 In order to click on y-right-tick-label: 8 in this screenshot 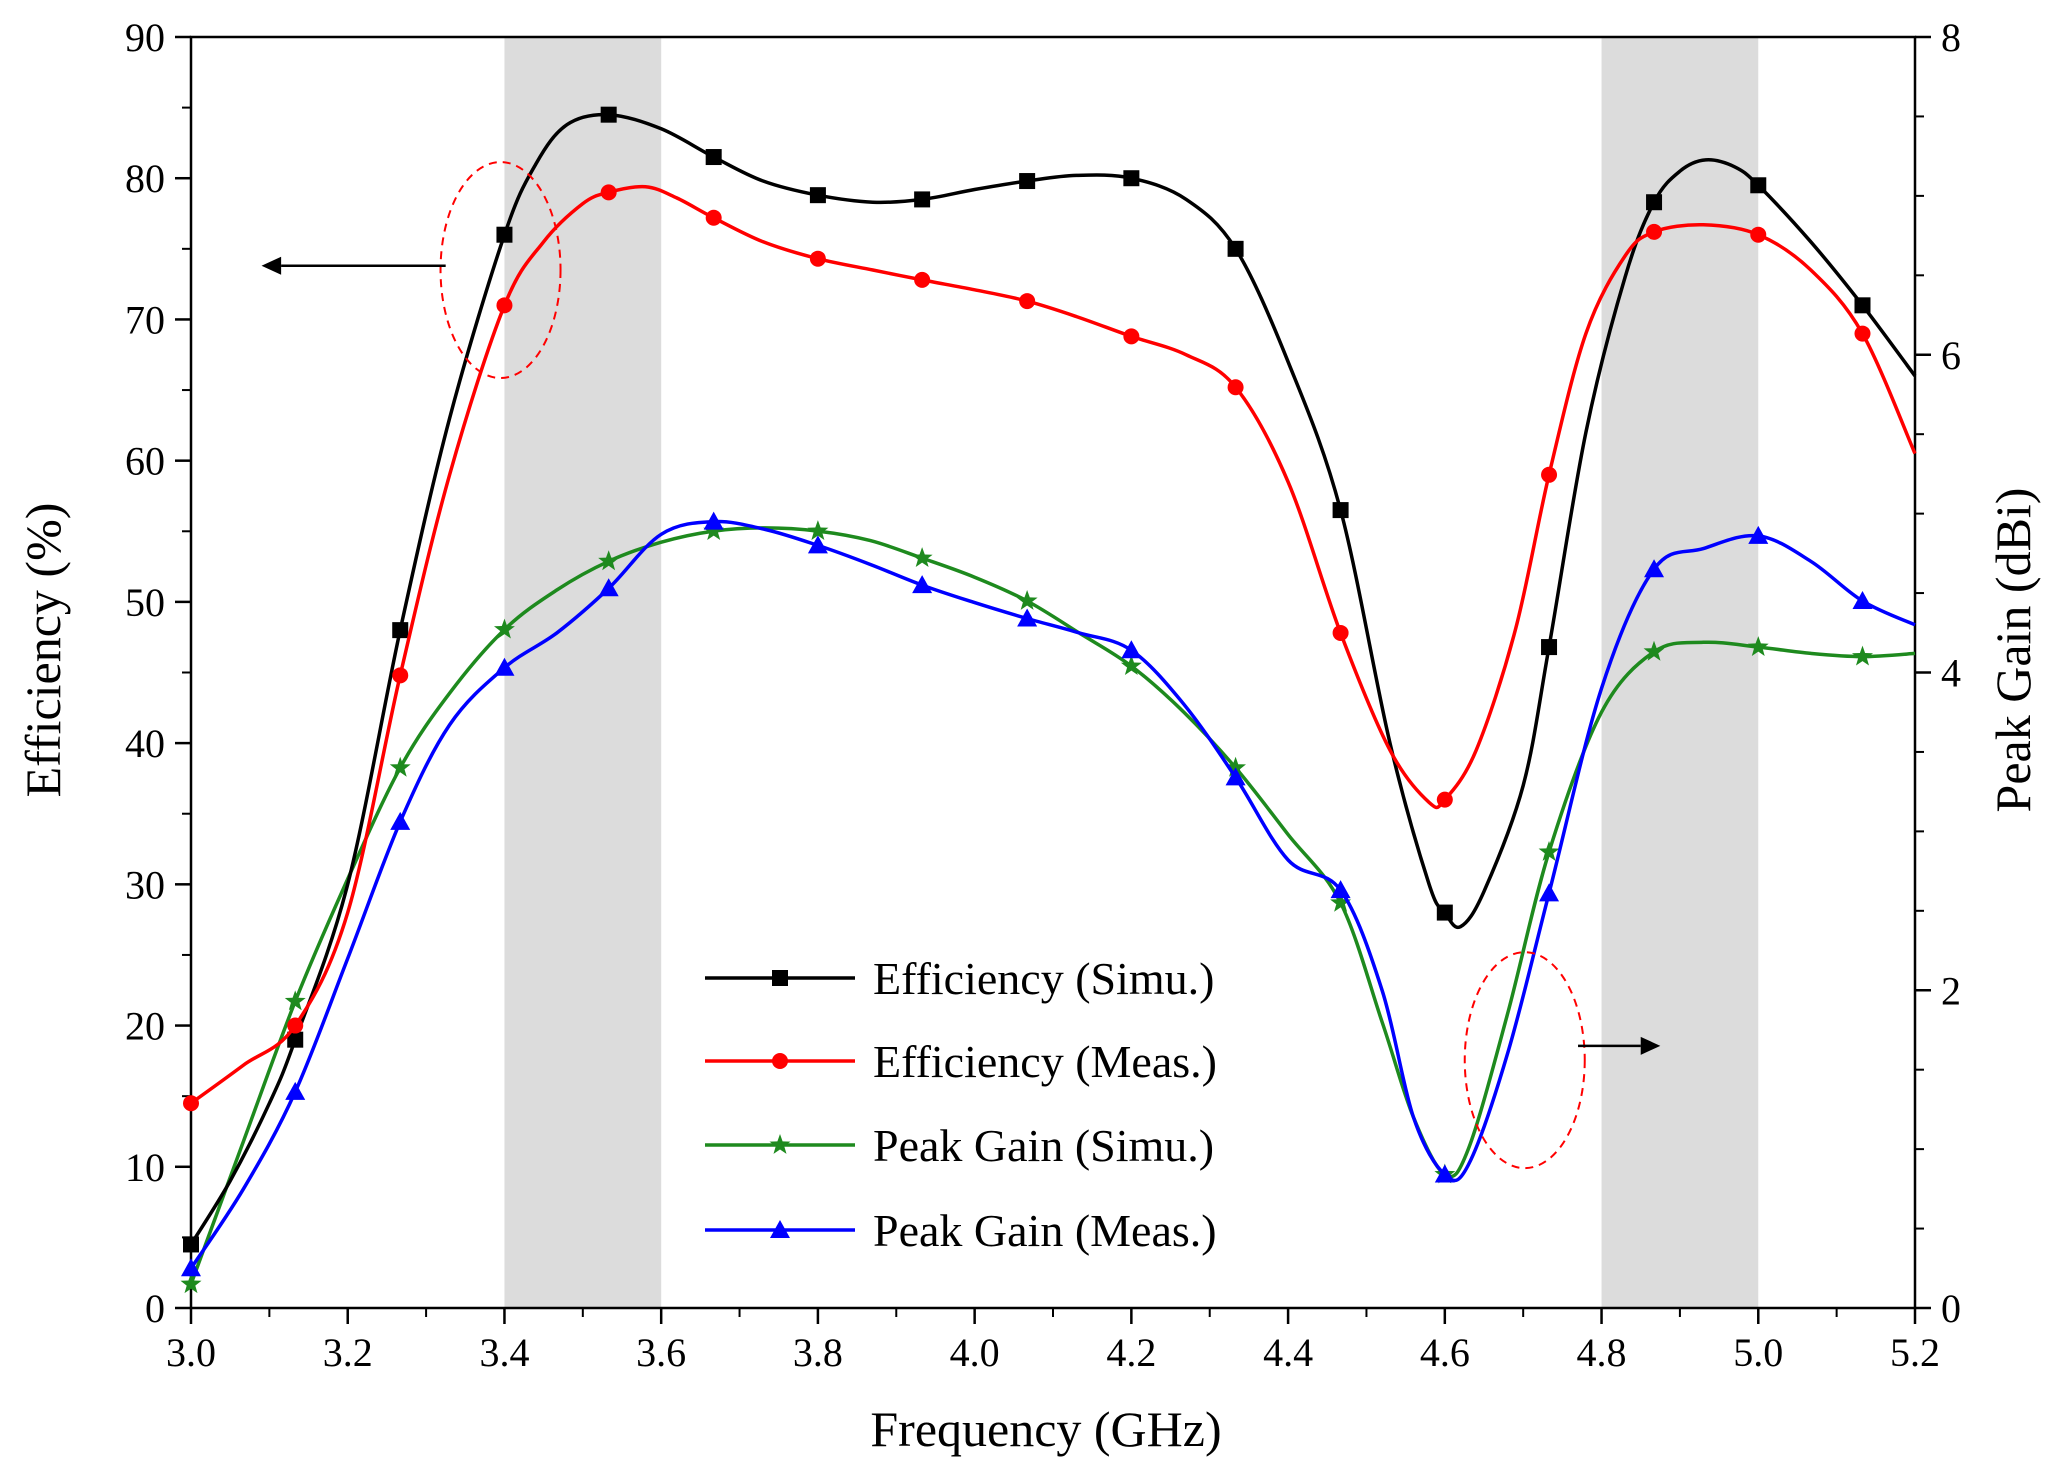, I will do `click(1951, 37)`.